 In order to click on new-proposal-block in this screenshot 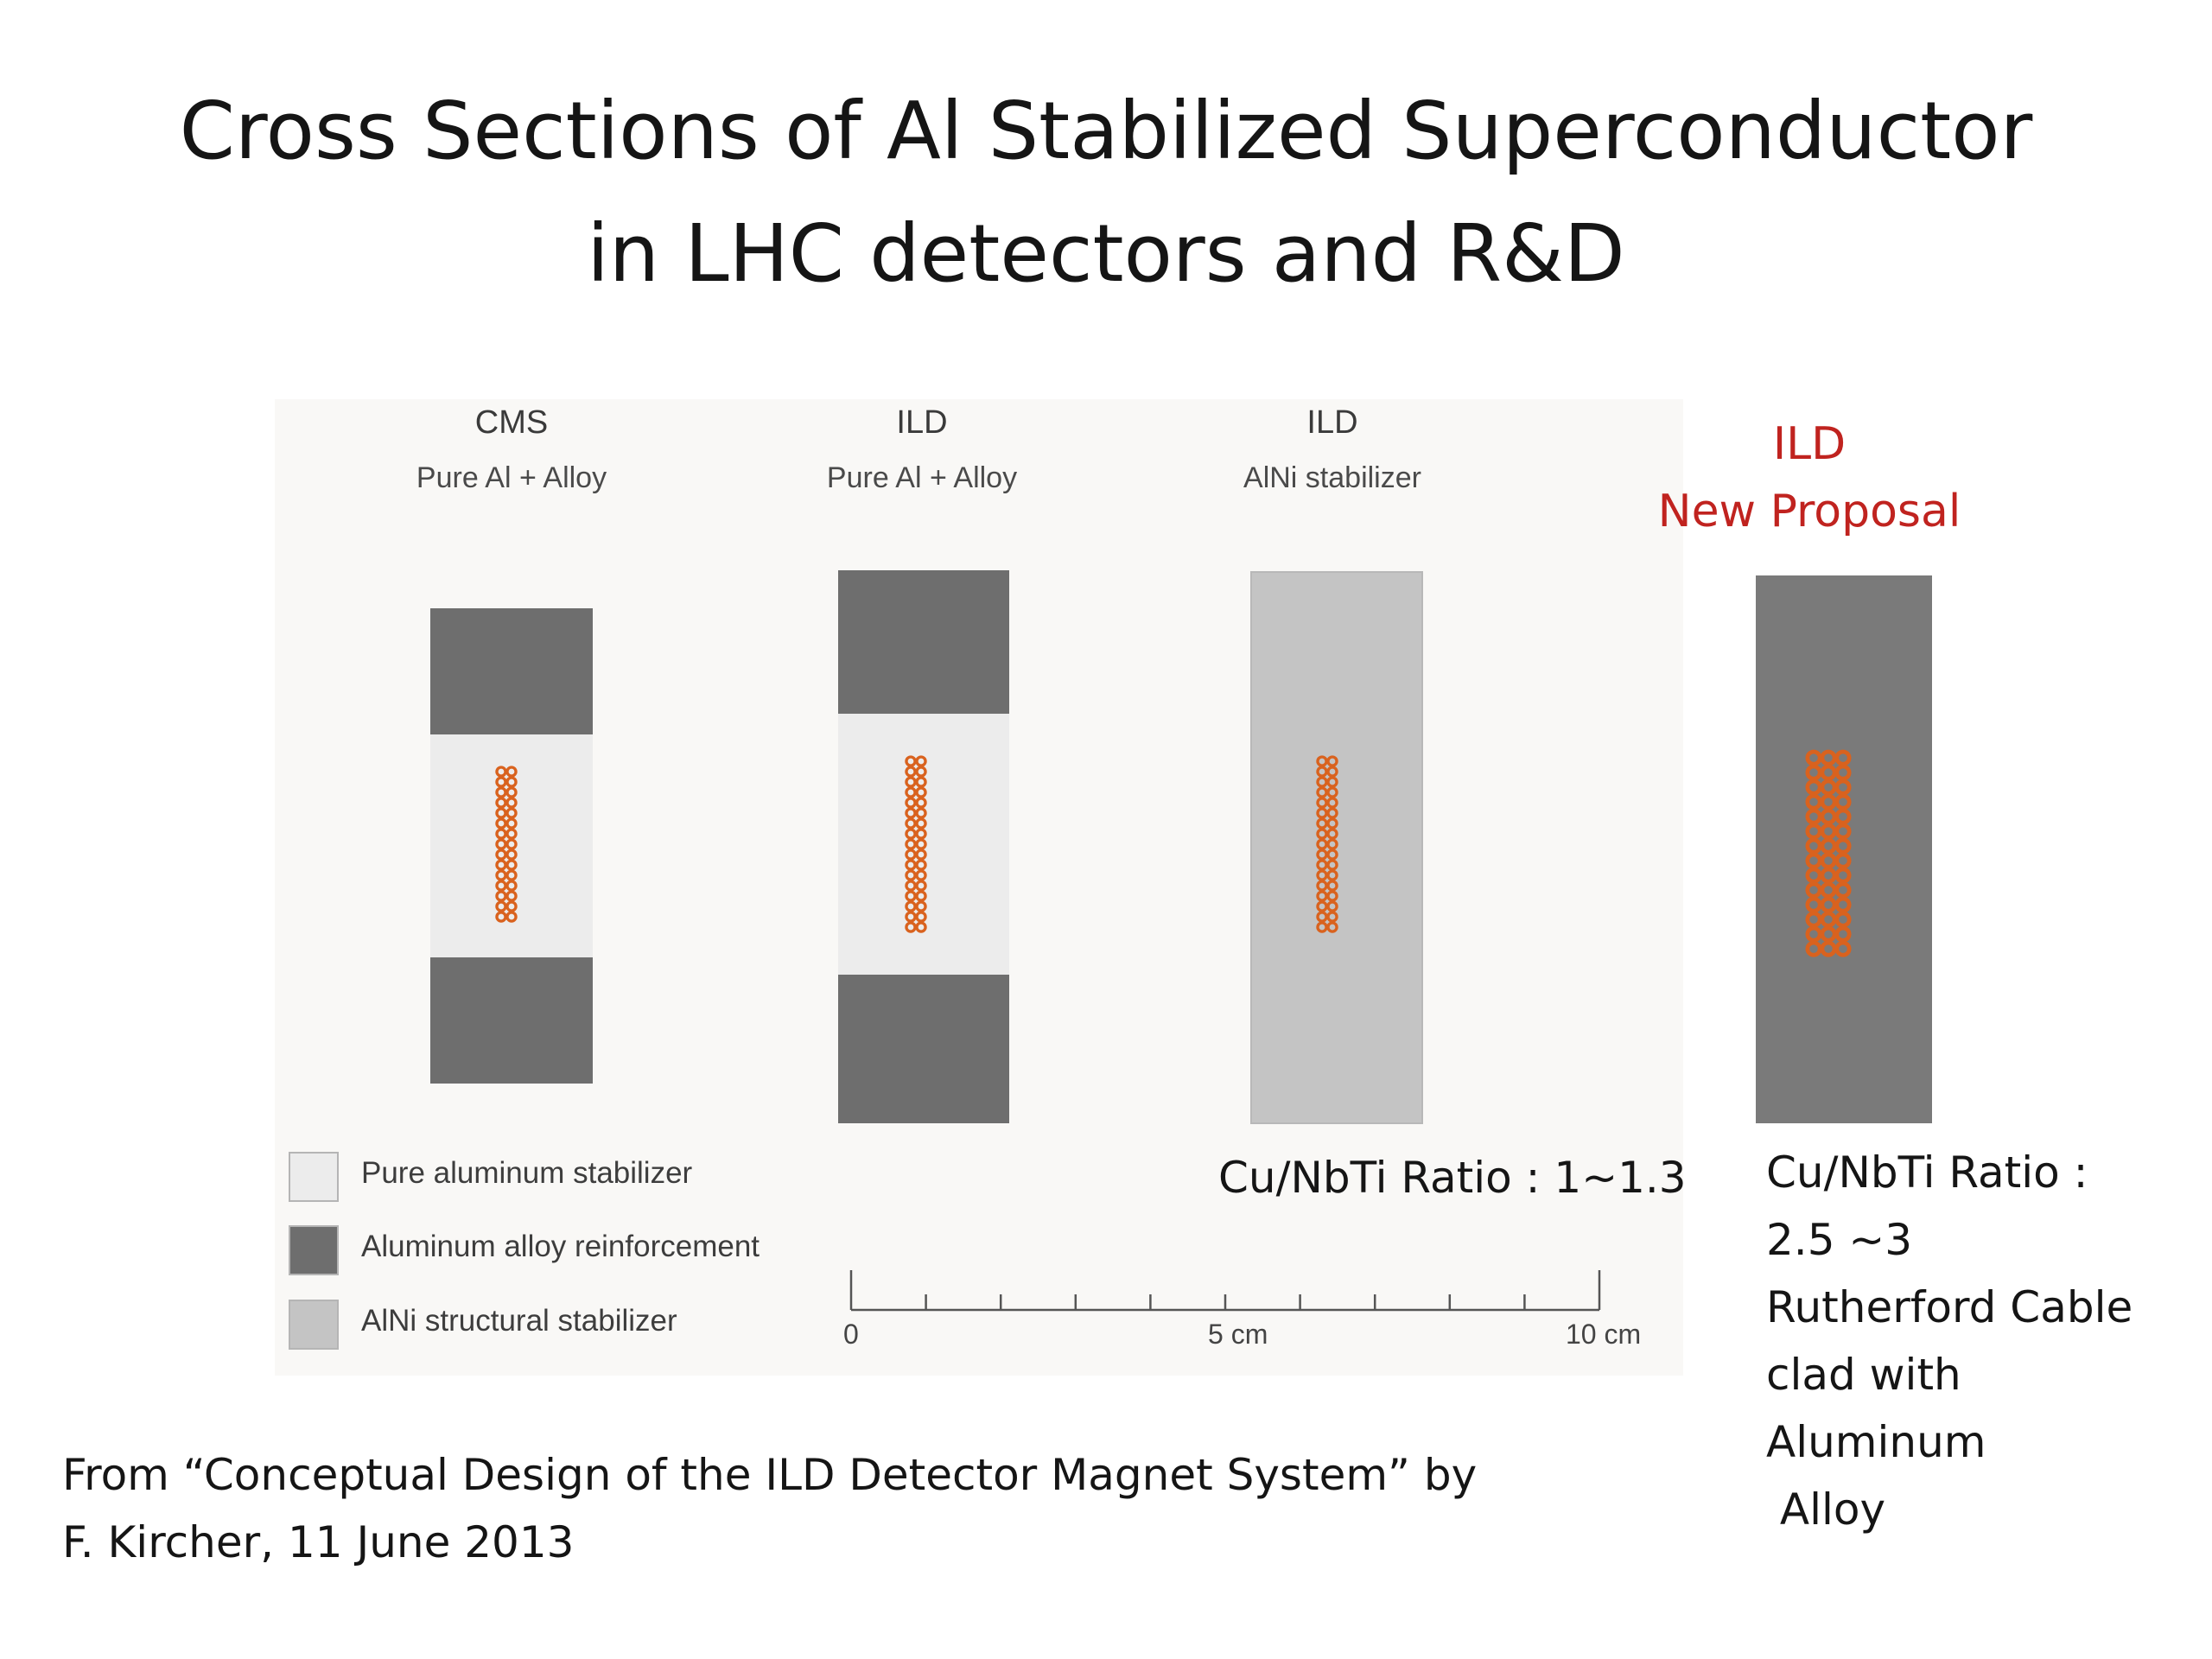, I will do `click(1844, 849)`.